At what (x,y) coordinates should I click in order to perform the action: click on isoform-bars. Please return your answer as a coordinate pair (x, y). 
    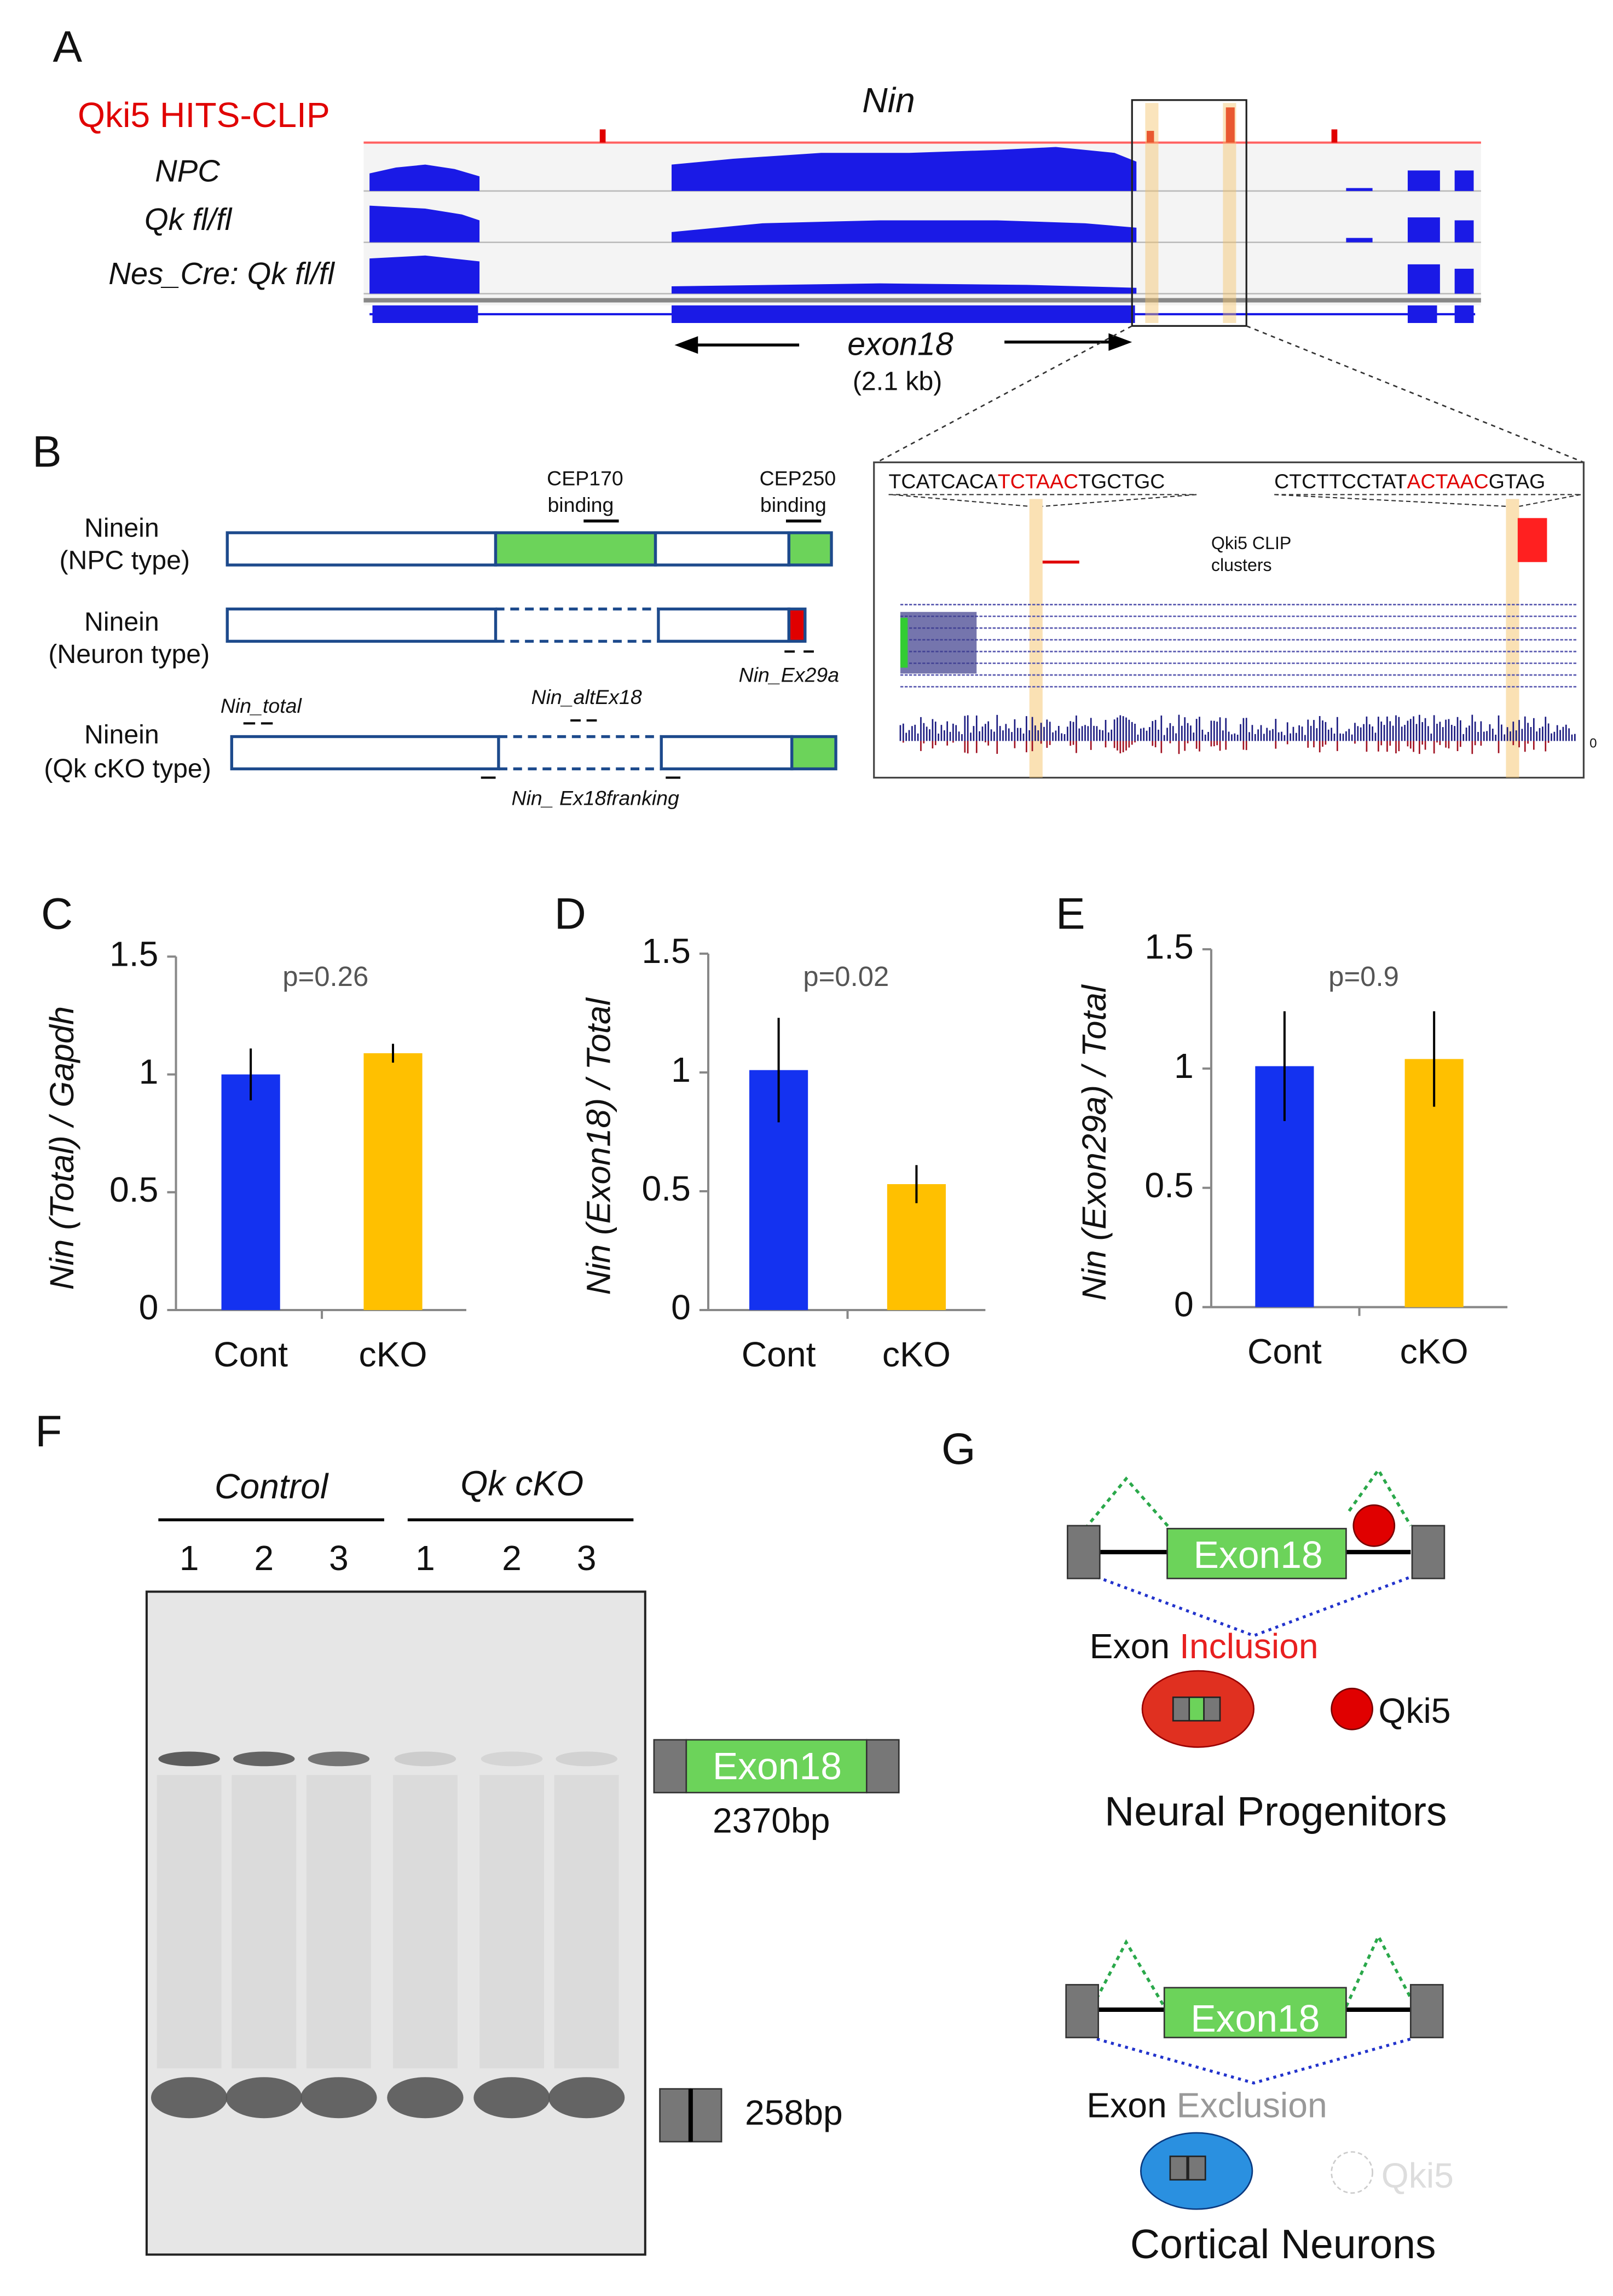
    Looking at the image, I should click on (531, 651).